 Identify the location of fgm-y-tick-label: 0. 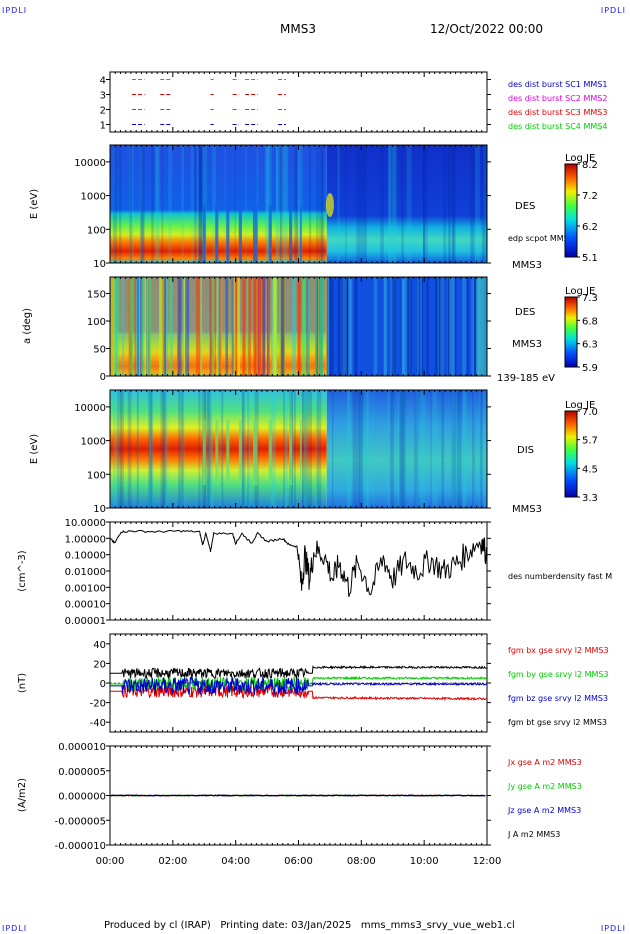
(103, 684).